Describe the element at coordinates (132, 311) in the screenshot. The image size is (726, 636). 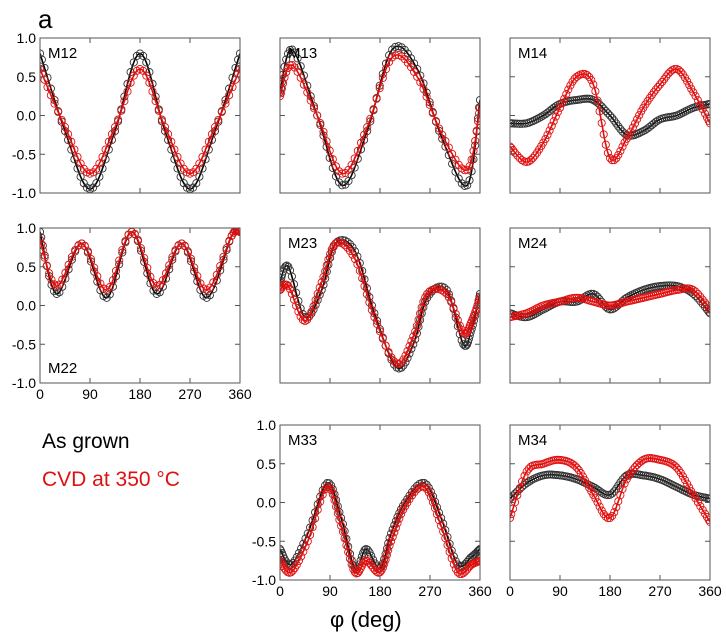
I see `panel-m22: 1.0 0.5 0.0 -0.5 -1.00 90 180 270 360 M22` at that location.